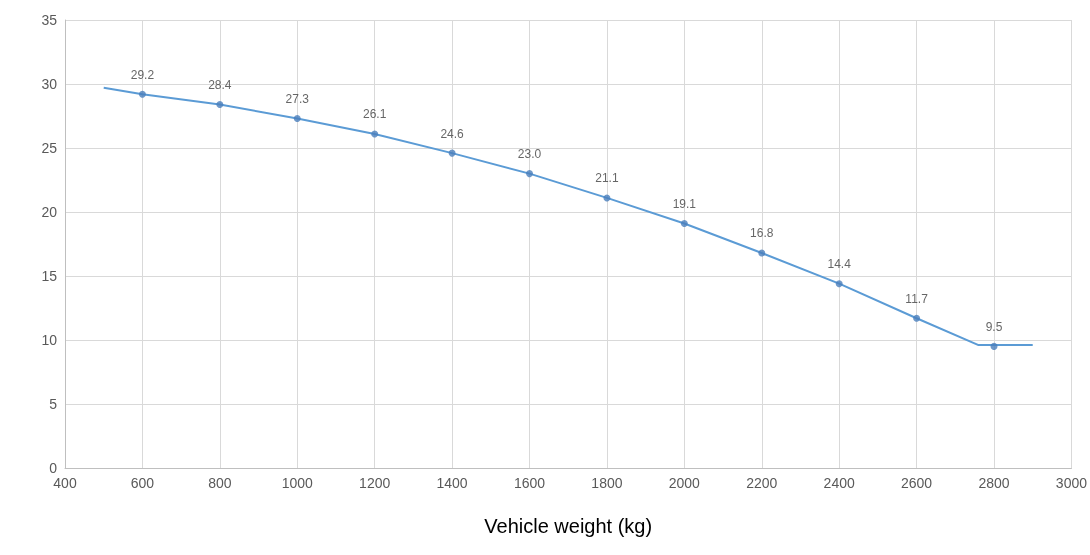  Describe the element at coordinates (452, 483) in the screenshot. I see `x-tick-label: 1400` at that location.